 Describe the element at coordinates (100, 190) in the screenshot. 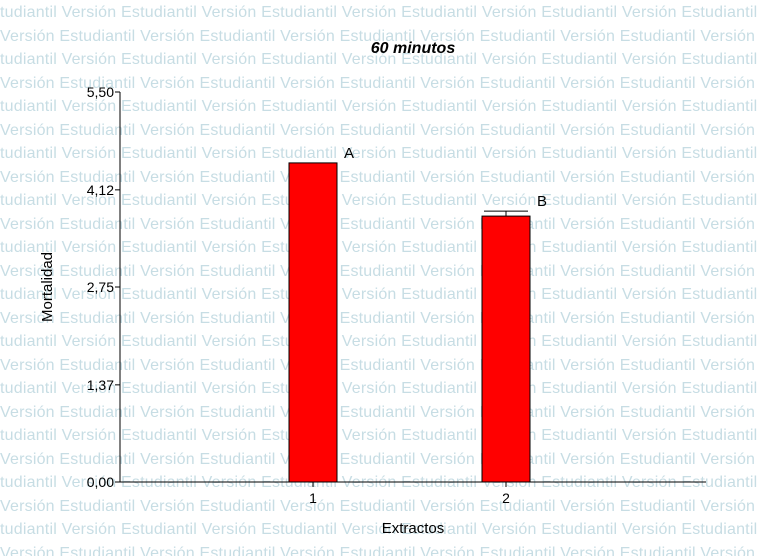

I see `y-tick-label: 4,12` at that location.